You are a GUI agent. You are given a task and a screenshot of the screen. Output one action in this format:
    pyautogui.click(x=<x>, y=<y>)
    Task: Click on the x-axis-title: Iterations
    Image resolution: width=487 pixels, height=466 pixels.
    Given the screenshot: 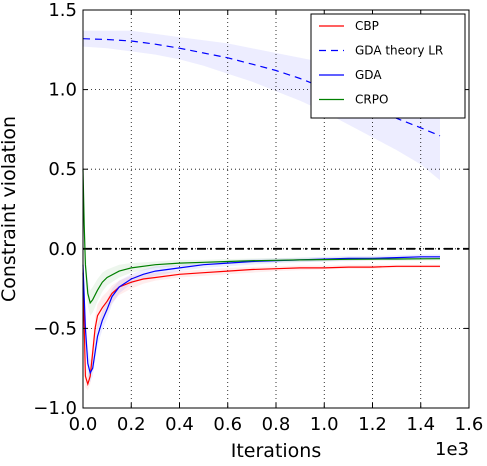 What is the action you would take?
    pyautogui.click(x=276, y=451)
    